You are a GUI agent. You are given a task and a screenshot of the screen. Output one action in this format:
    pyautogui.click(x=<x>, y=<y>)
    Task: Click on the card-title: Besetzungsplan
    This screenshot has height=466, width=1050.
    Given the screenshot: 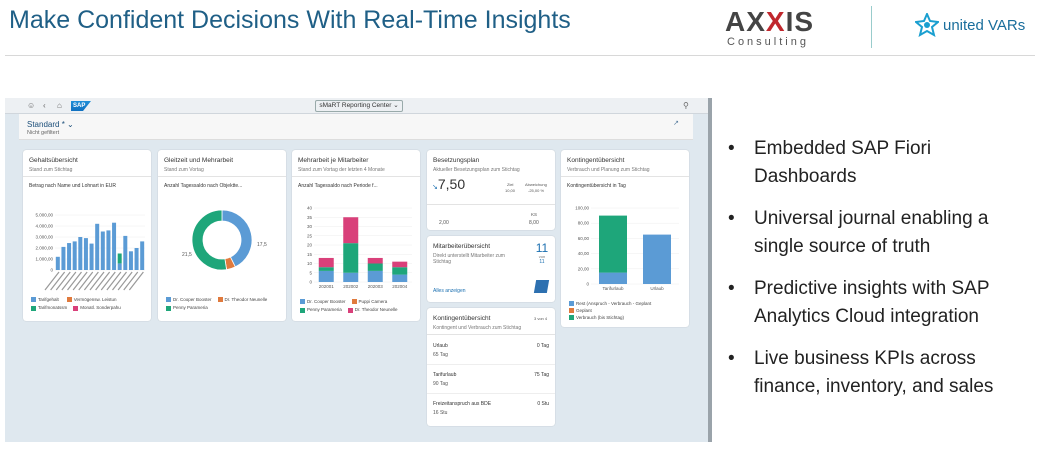 What is the action you would take?
    pyautogui.click(x=456, y=160)
    